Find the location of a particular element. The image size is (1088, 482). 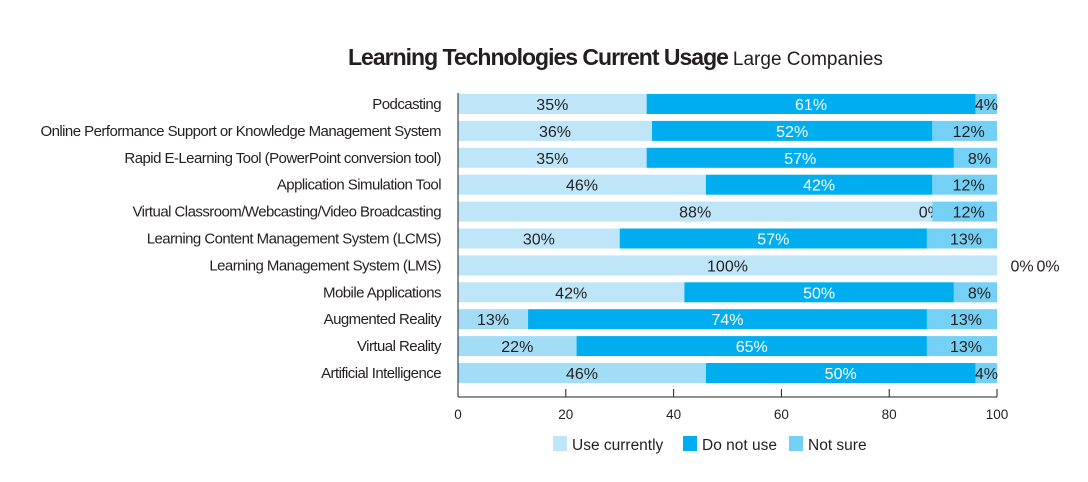

data-label: 100% is located at coordinates (727, 266).